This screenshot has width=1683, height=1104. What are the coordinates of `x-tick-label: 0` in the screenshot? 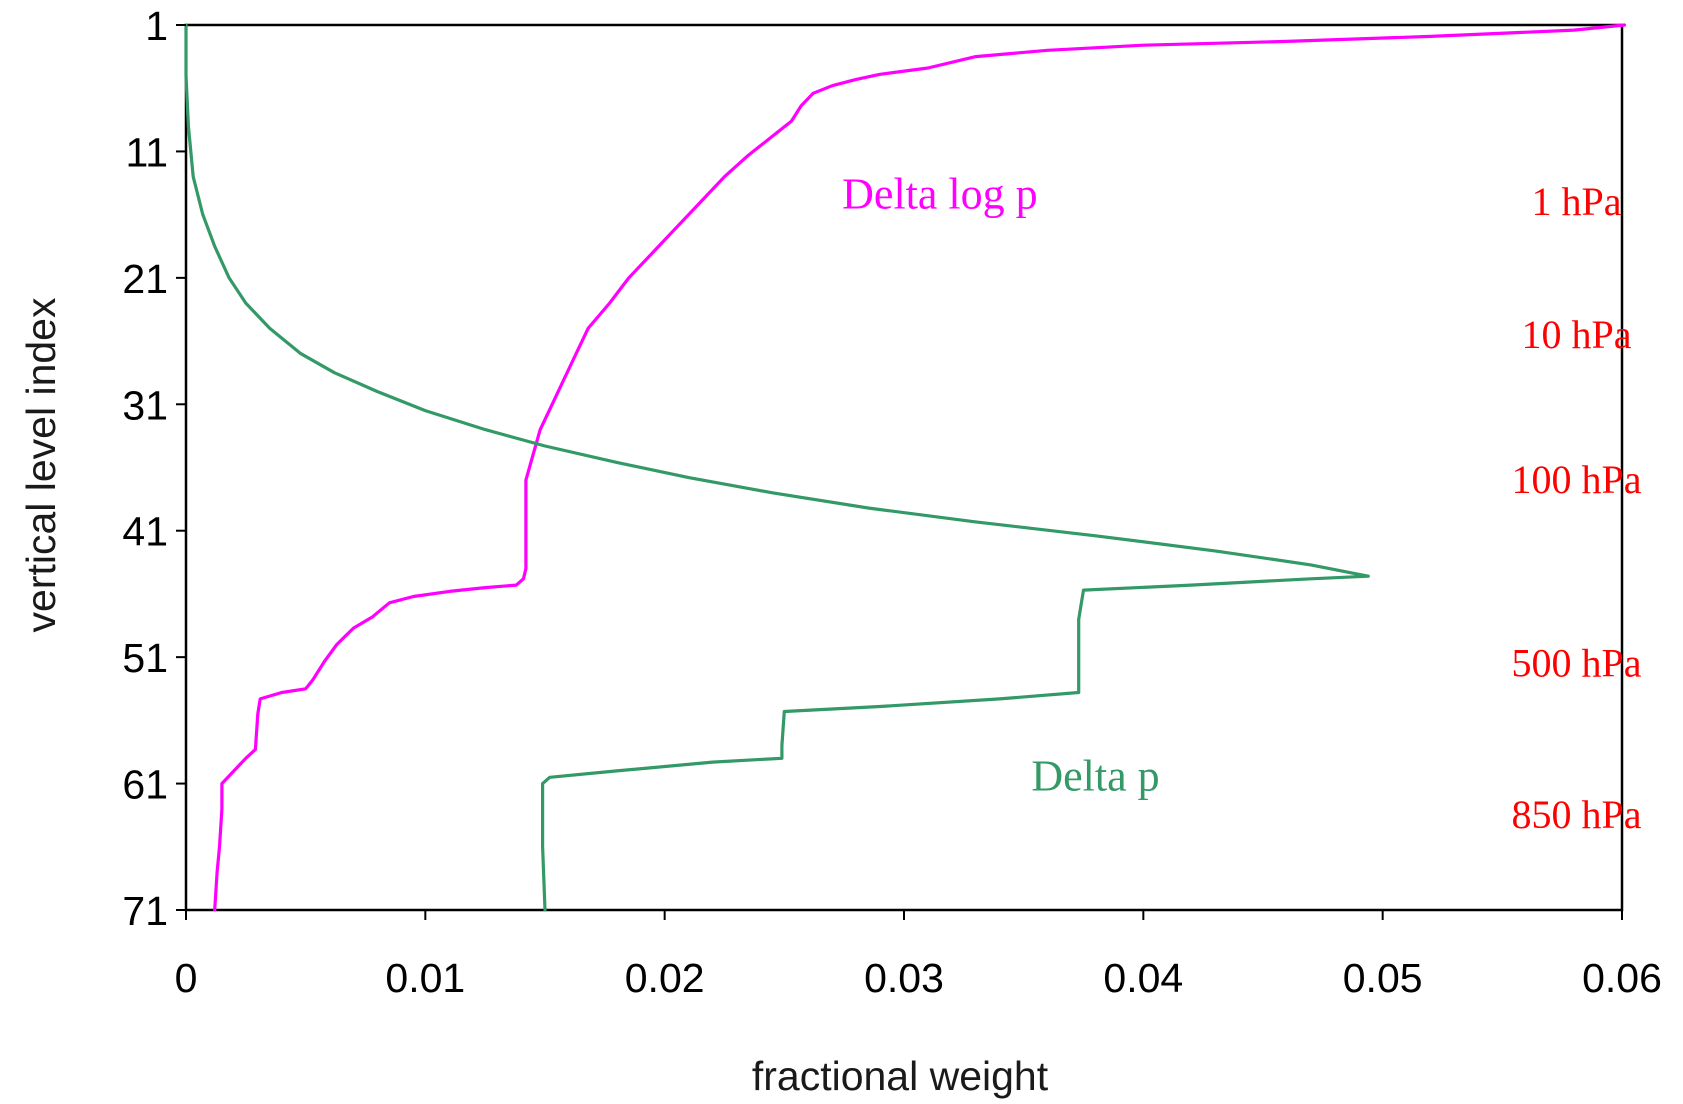 It's located at (186, 978).